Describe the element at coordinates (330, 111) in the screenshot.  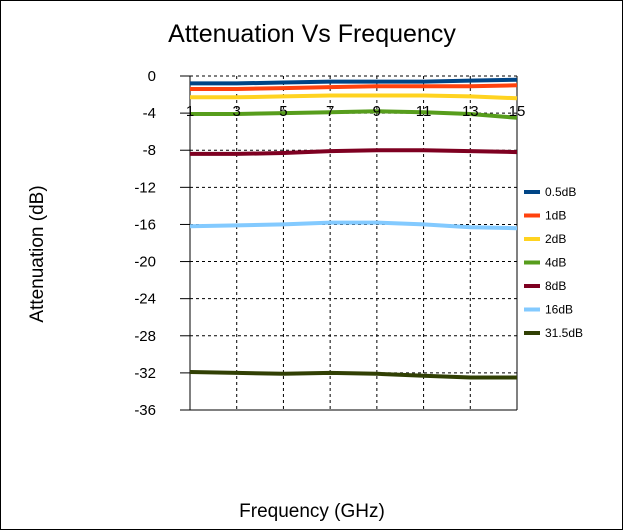
I see `x-tick-label: 7` at that location.